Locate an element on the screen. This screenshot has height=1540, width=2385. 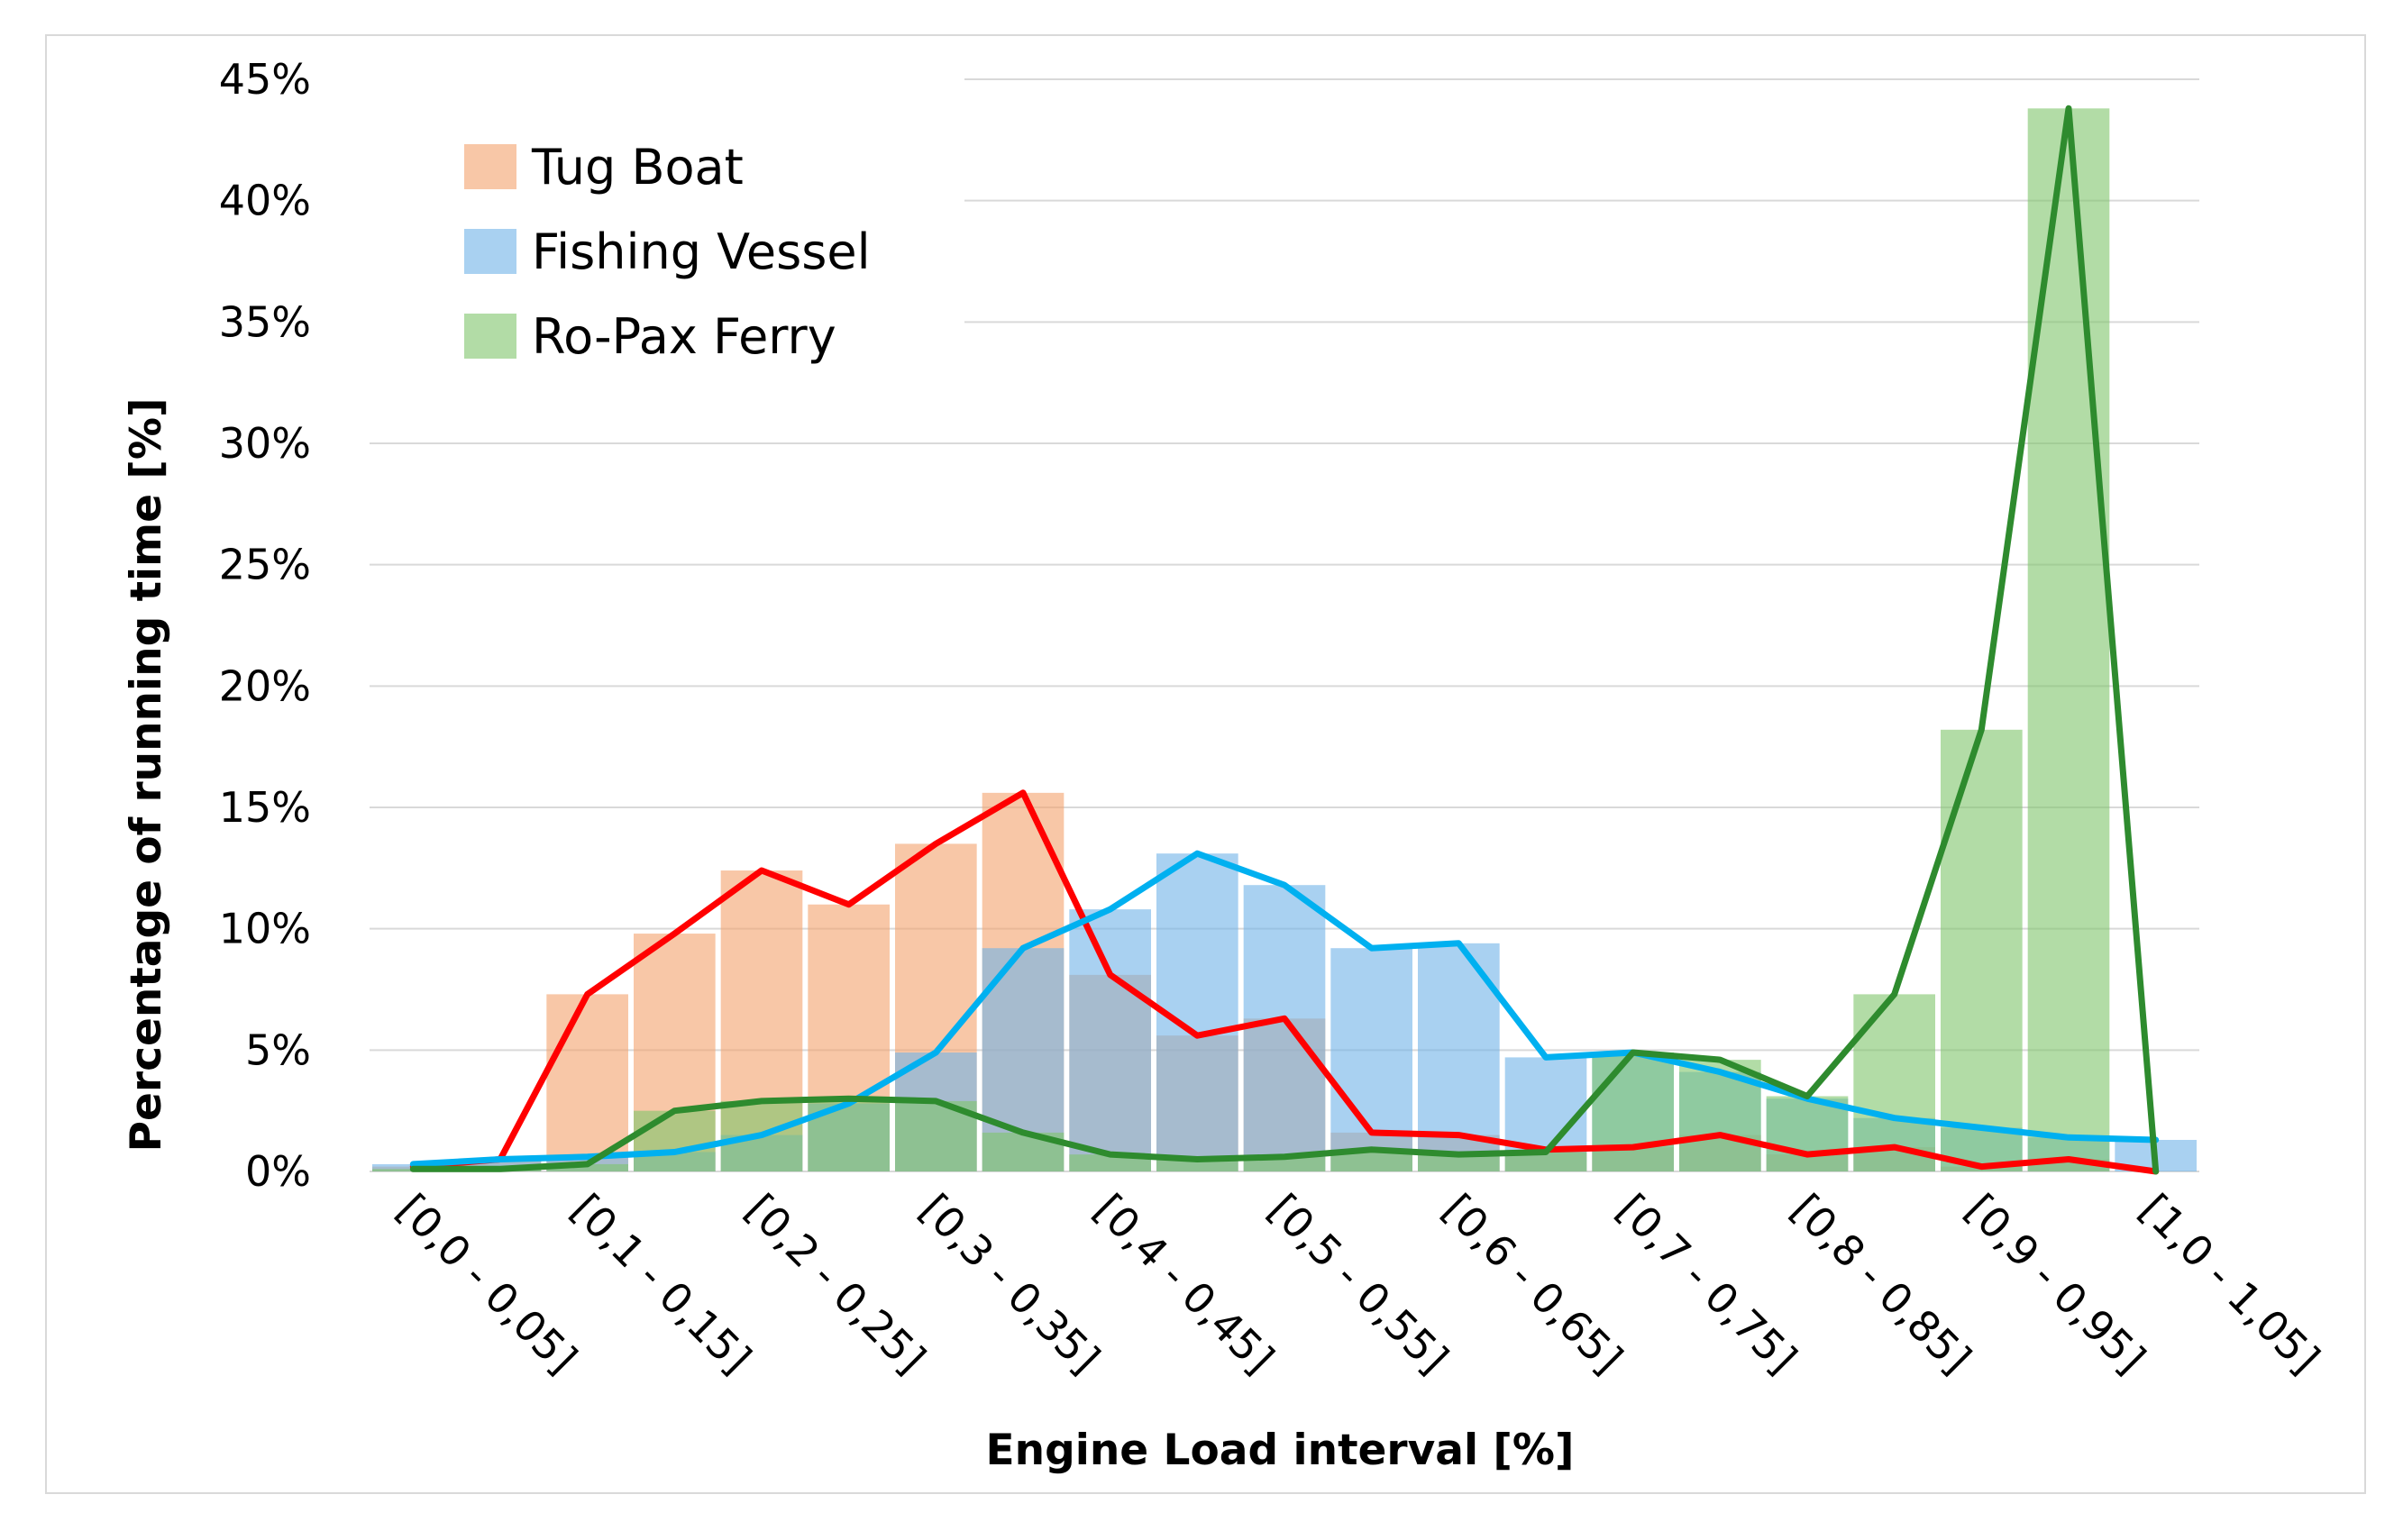
y-axis-ticks: 0% 5% 10% 15% 20% 25% 30% 35% 40% 45% is located at coordinates (265, 625).